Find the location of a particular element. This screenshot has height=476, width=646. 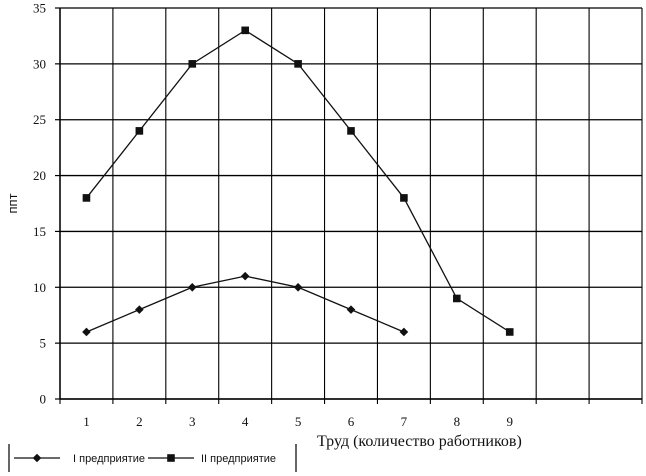

legend-label: II предприятие is located at coordinates (238, 459).